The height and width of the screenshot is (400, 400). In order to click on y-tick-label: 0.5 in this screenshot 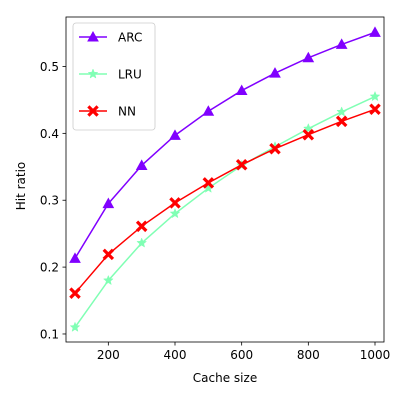, I will do `click(49, 67)`.